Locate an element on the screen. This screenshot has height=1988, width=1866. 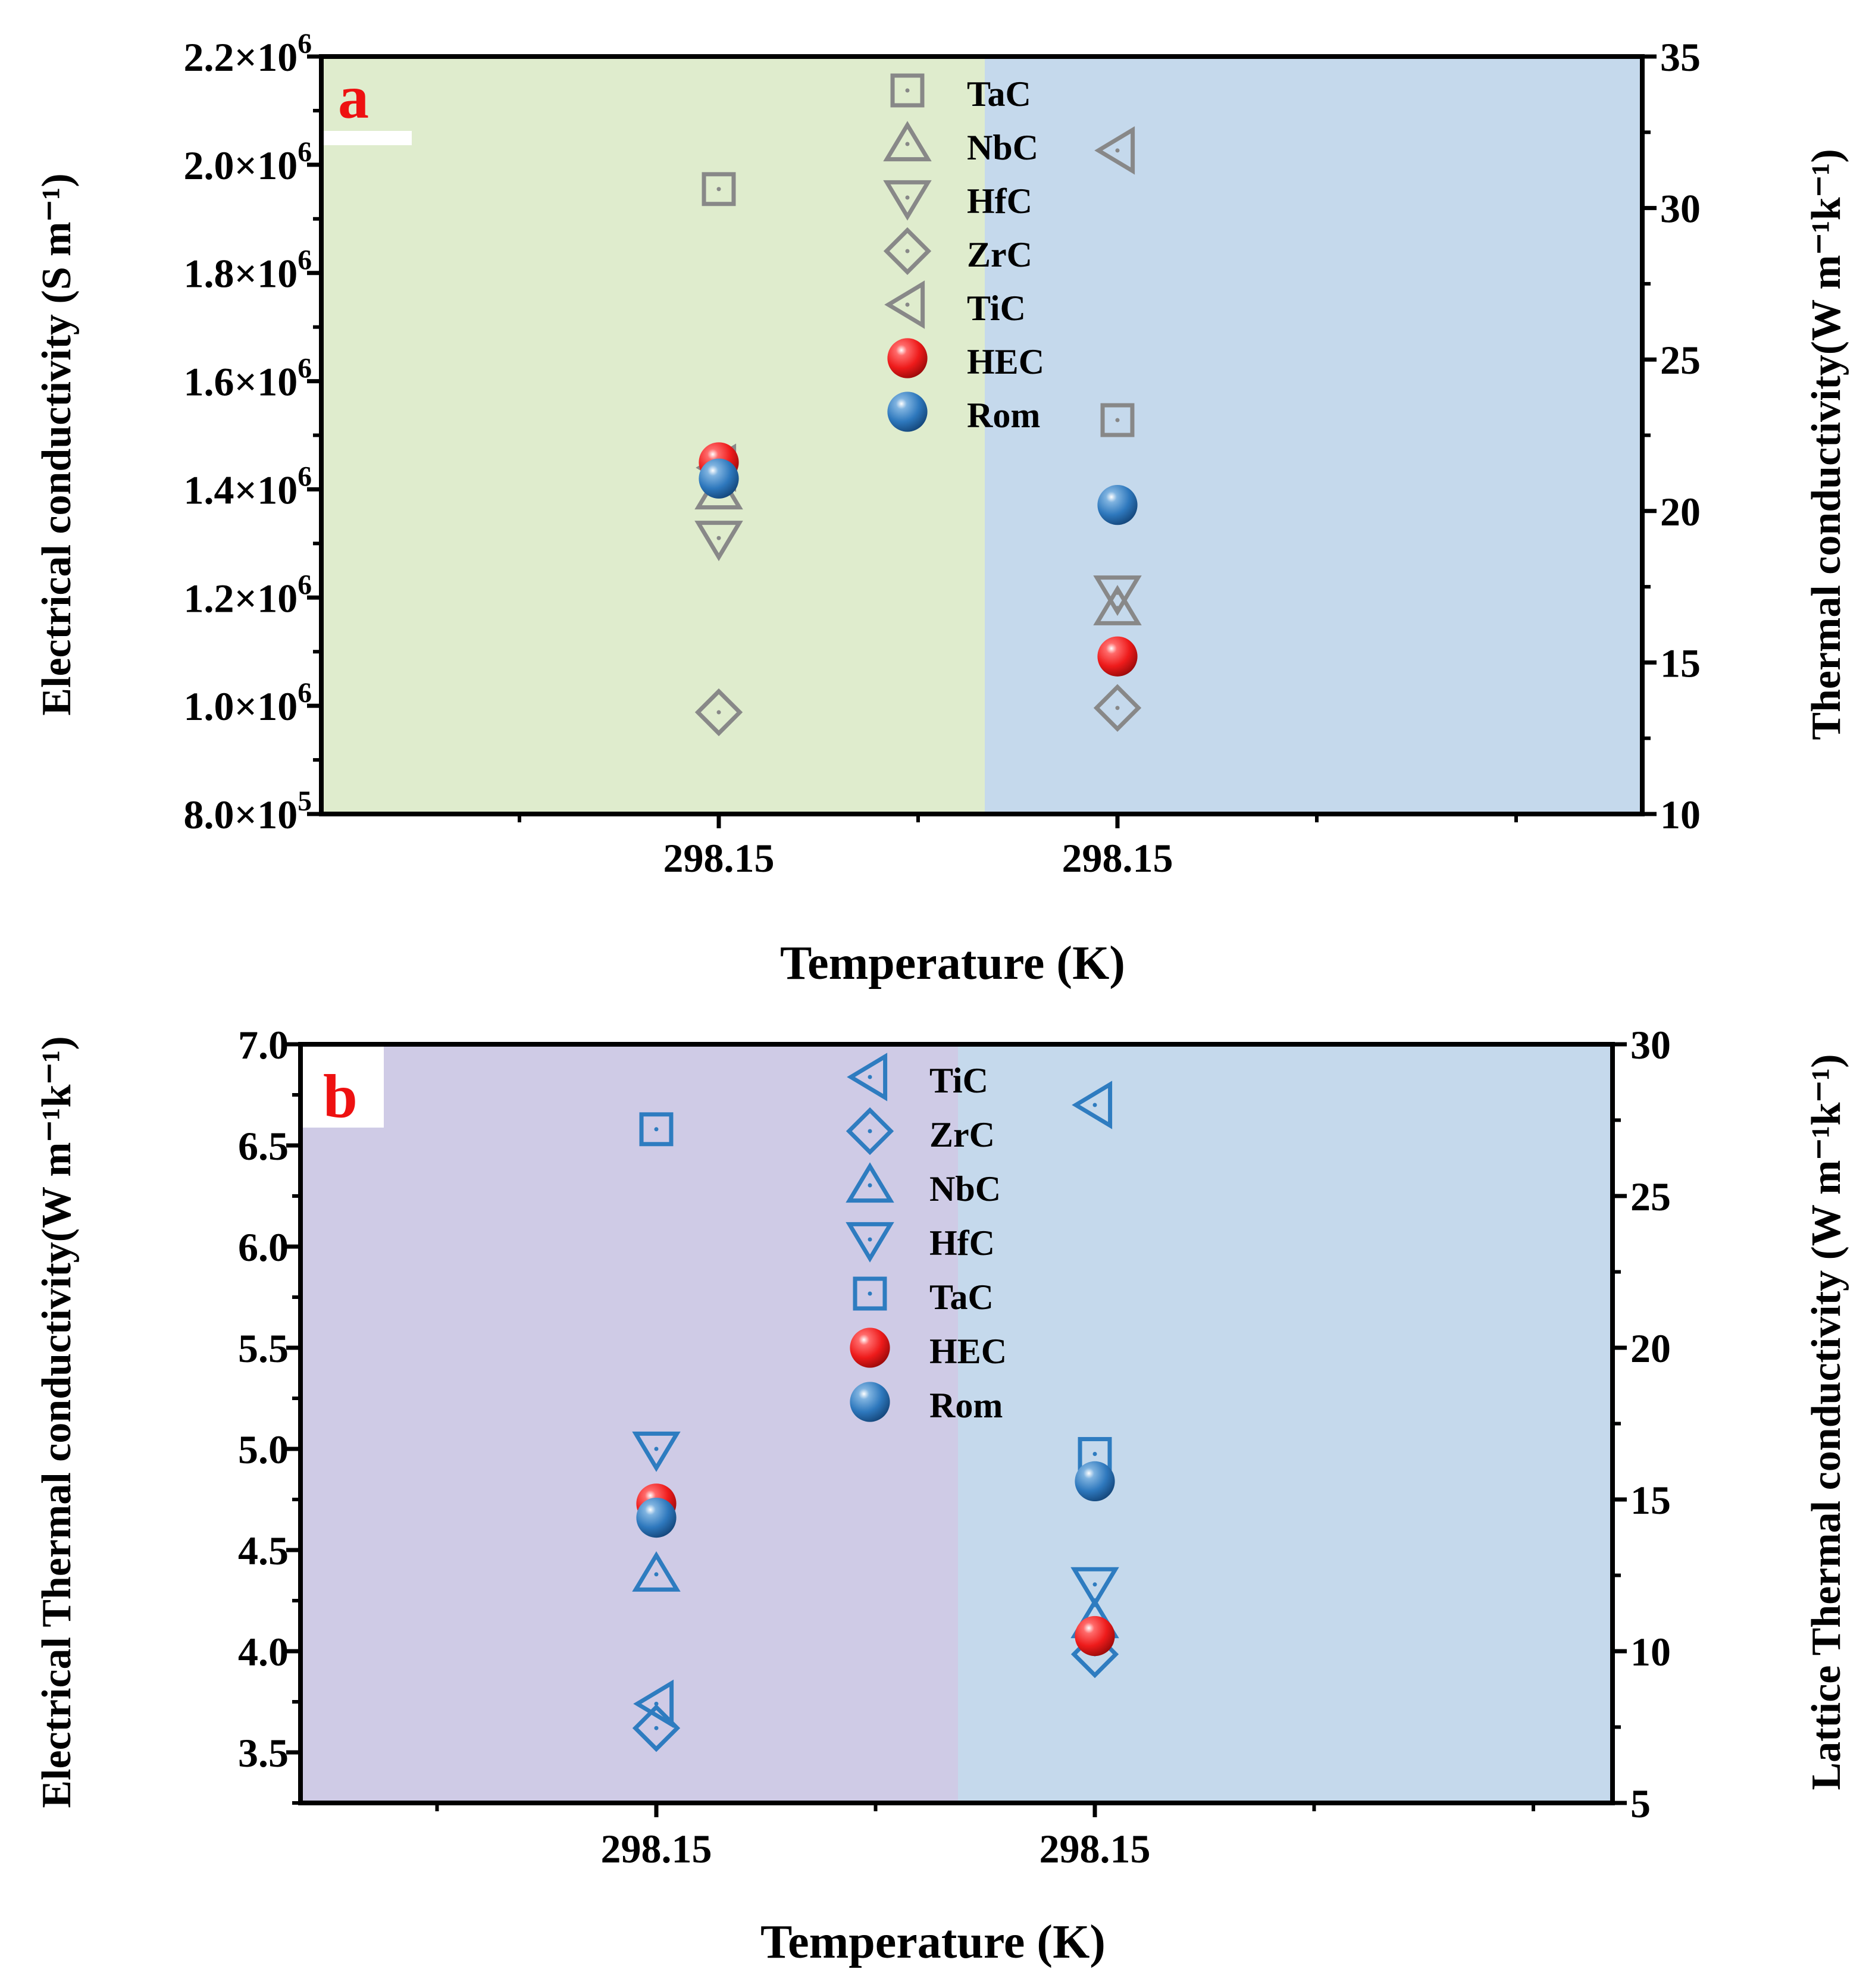
panel-a-label-bg is located at coordinates (367, 138).